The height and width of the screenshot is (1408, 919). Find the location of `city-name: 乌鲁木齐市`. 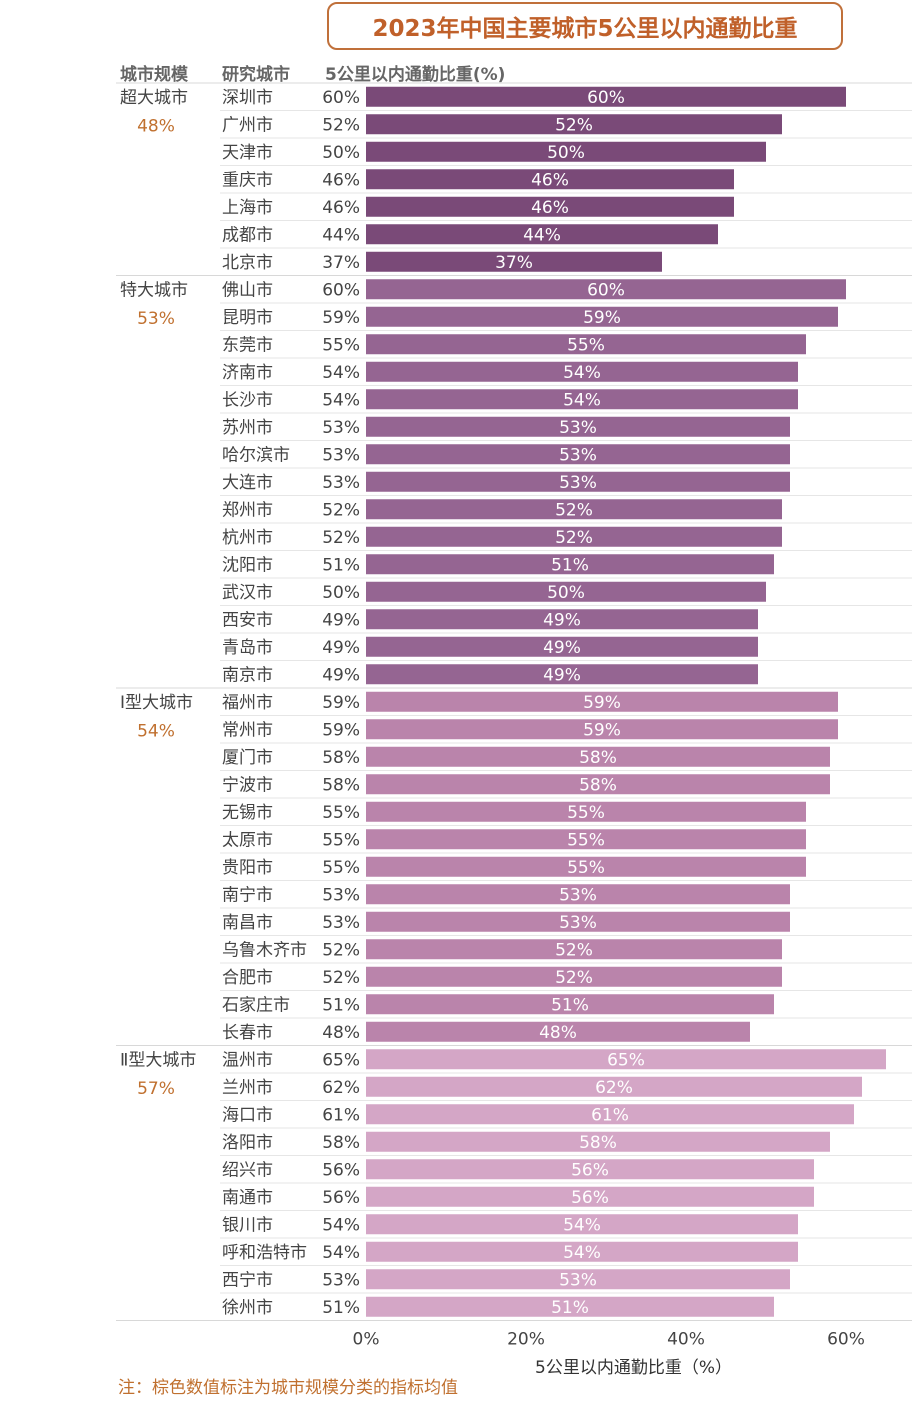

city-name: 乌鲁木齐市 is located at coordinates (264, 950).